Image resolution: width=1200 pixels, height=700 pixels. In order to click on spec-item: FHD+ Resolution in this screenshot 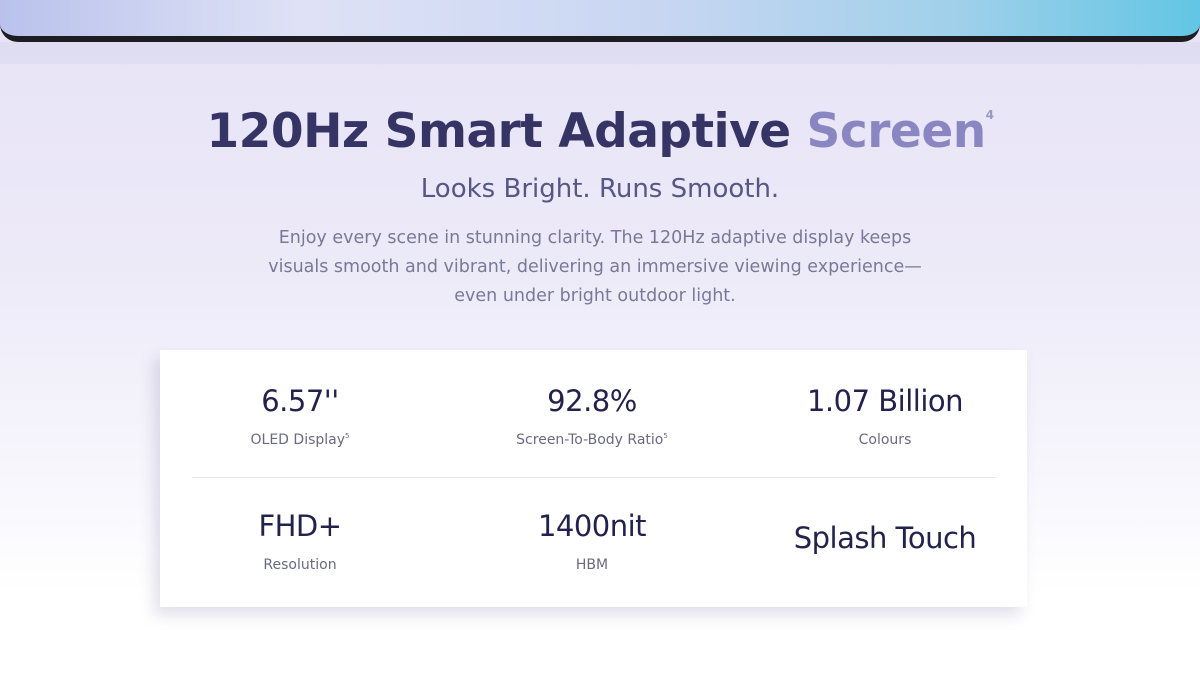, I will do `click(300, 535)`.